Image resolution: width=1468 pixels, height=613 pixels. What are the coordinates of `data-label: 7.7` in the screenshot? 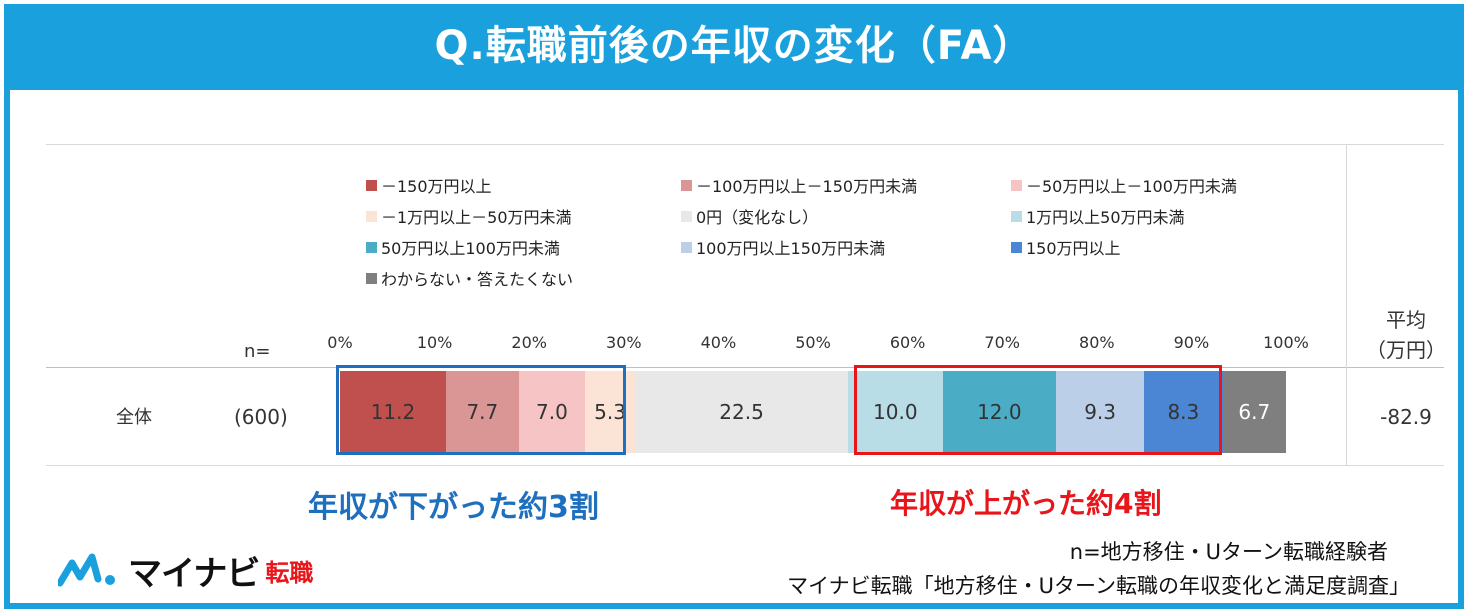 It's located at (482, 412).